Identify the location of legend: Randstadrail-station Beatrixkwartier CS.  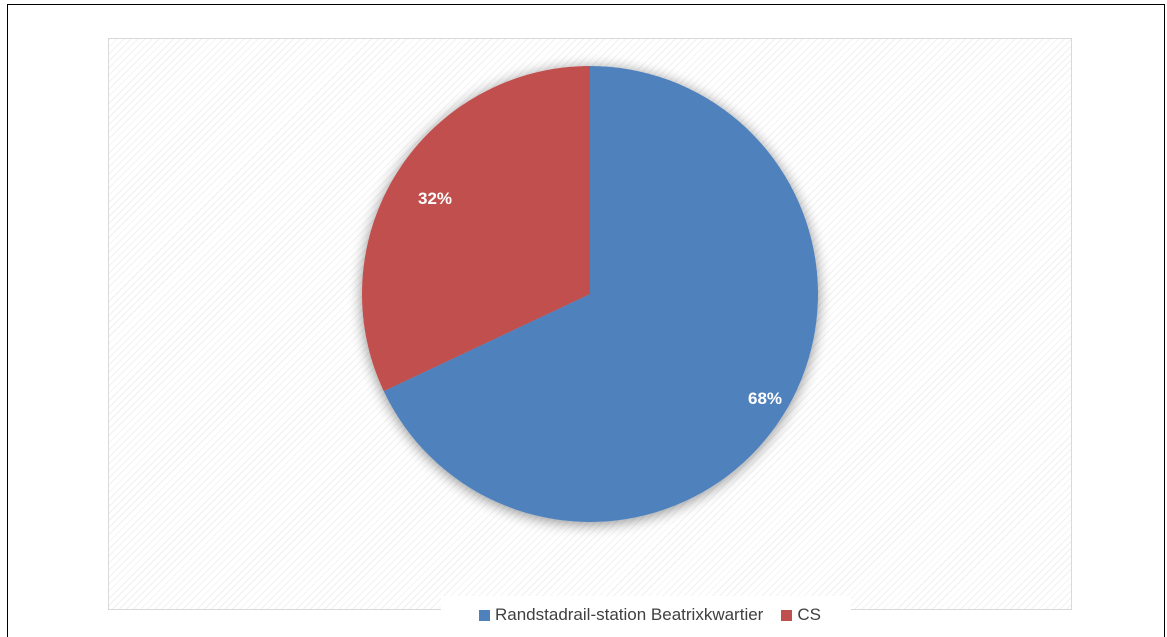
(646, 615).